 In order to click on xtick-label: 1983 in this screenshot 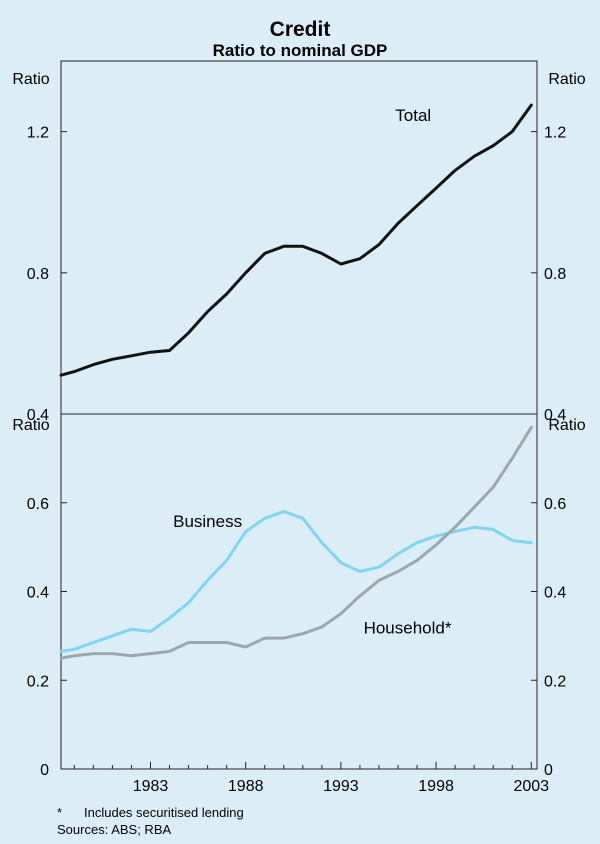, I will do `click(151, 786)`.